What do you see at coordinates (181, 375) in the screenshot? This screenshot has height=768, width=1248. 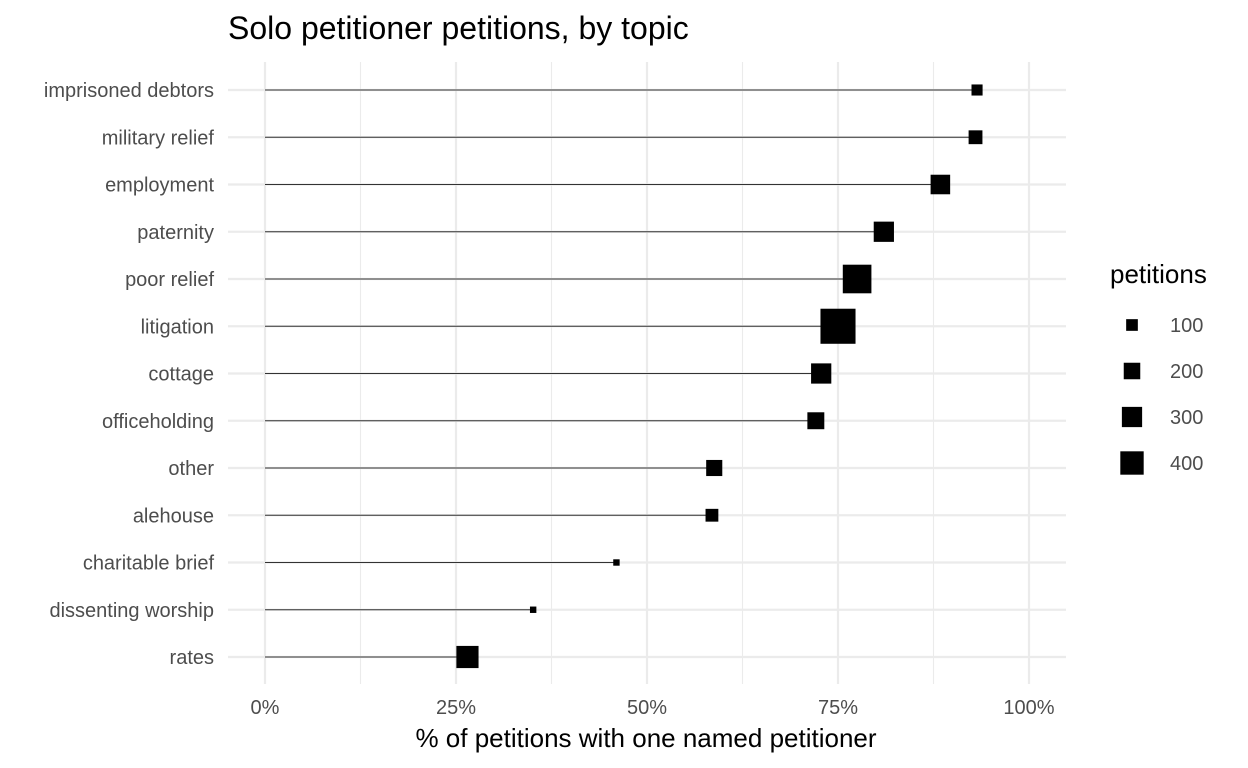 I see `y-tick-label: cottage` at bounding box center [181, 375].